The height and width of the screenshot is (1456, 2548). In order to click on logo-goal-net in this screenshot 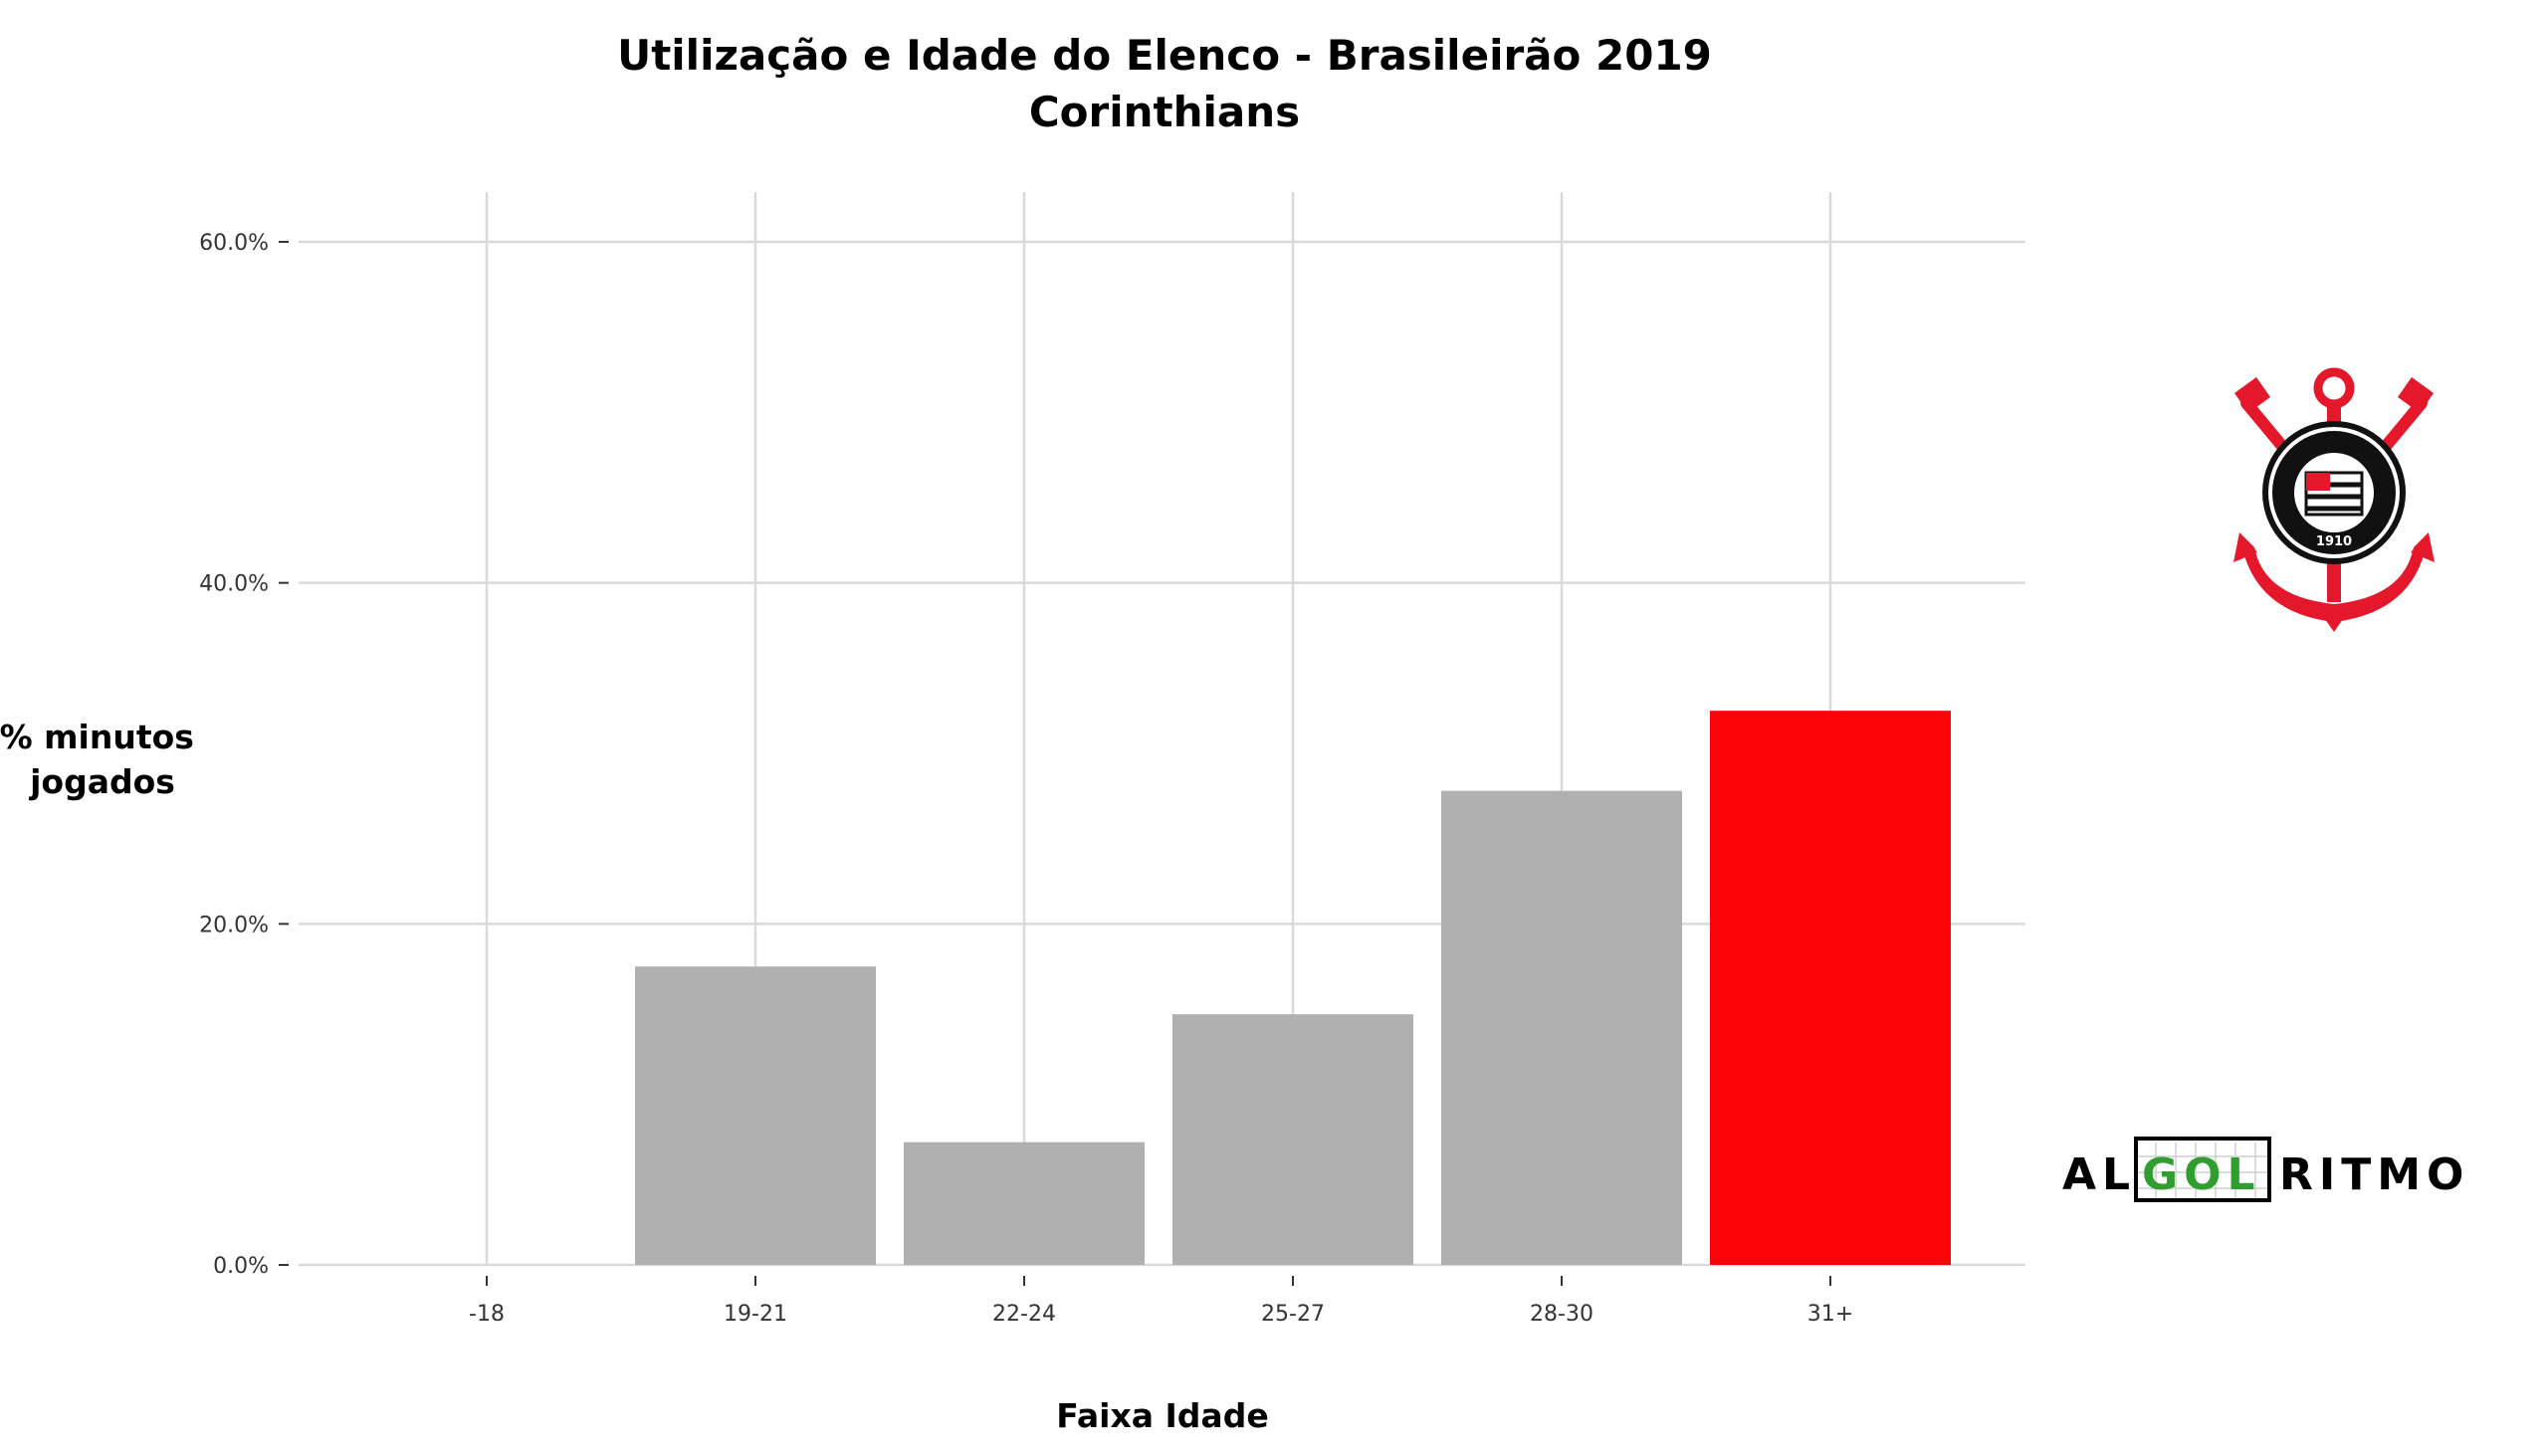, I will do `click(2202, 1170)`.